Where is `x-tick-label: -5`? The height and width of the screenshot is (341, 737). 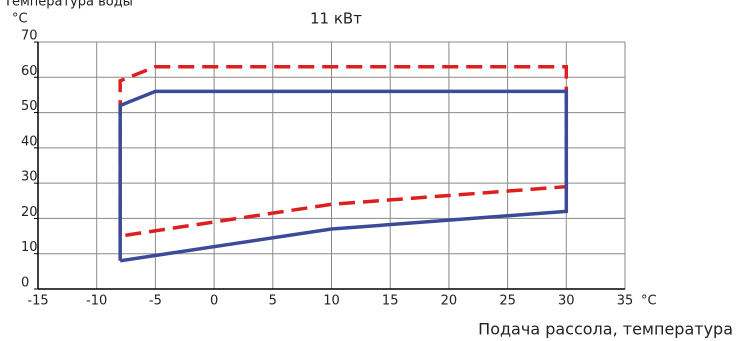
x-tick-label: -5 is located at coordinates (155, 301).